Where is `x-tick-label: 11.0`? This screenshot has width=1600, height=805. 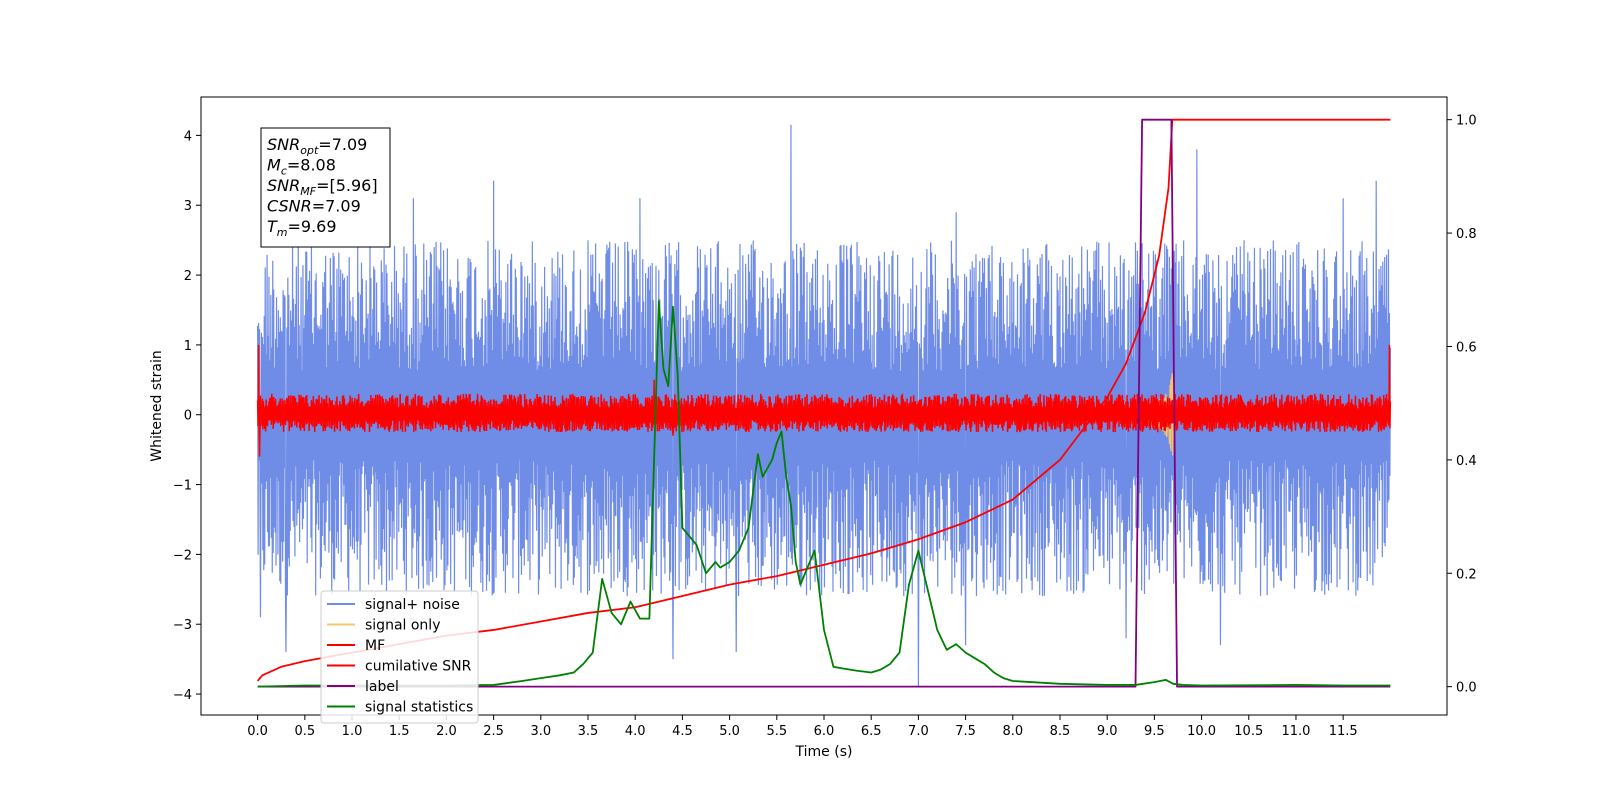
x-tick-label: 11.0 is located at coordinates (1295, 731).